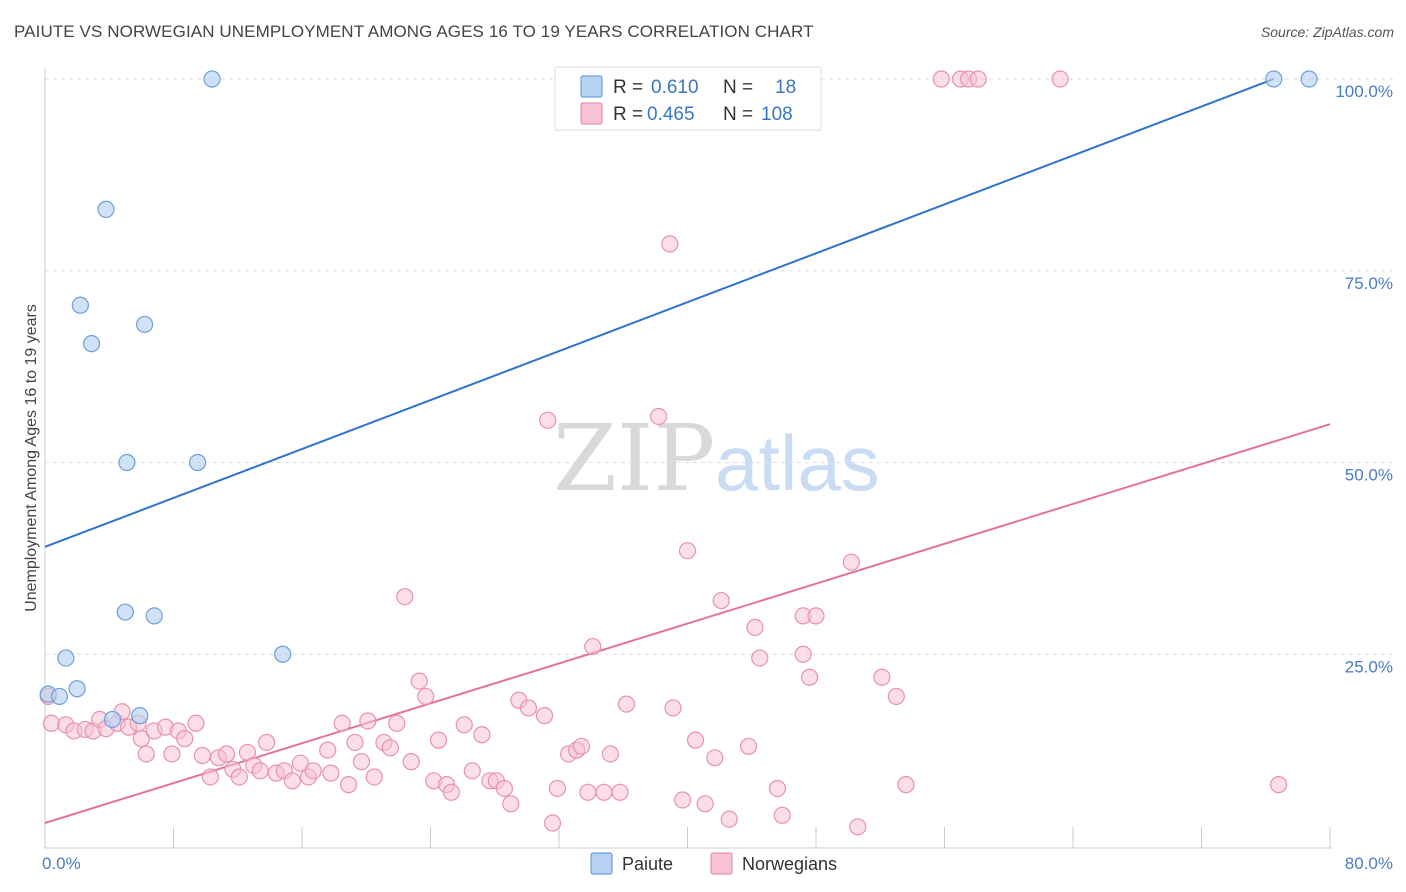  Describe the element at coordinates (1369, 475) in the screenshot. I see `y-tick-label: 50.0%` at that location.